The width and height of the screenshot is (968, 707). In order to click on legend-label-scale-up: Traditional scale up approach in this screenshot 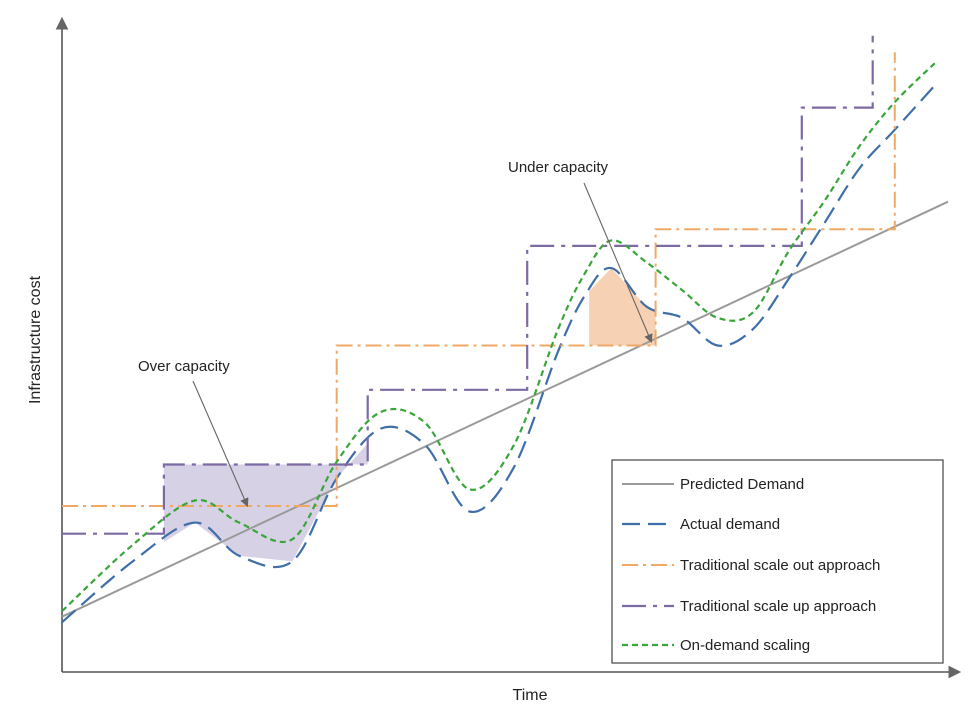, I will do `click(778, 606)`.